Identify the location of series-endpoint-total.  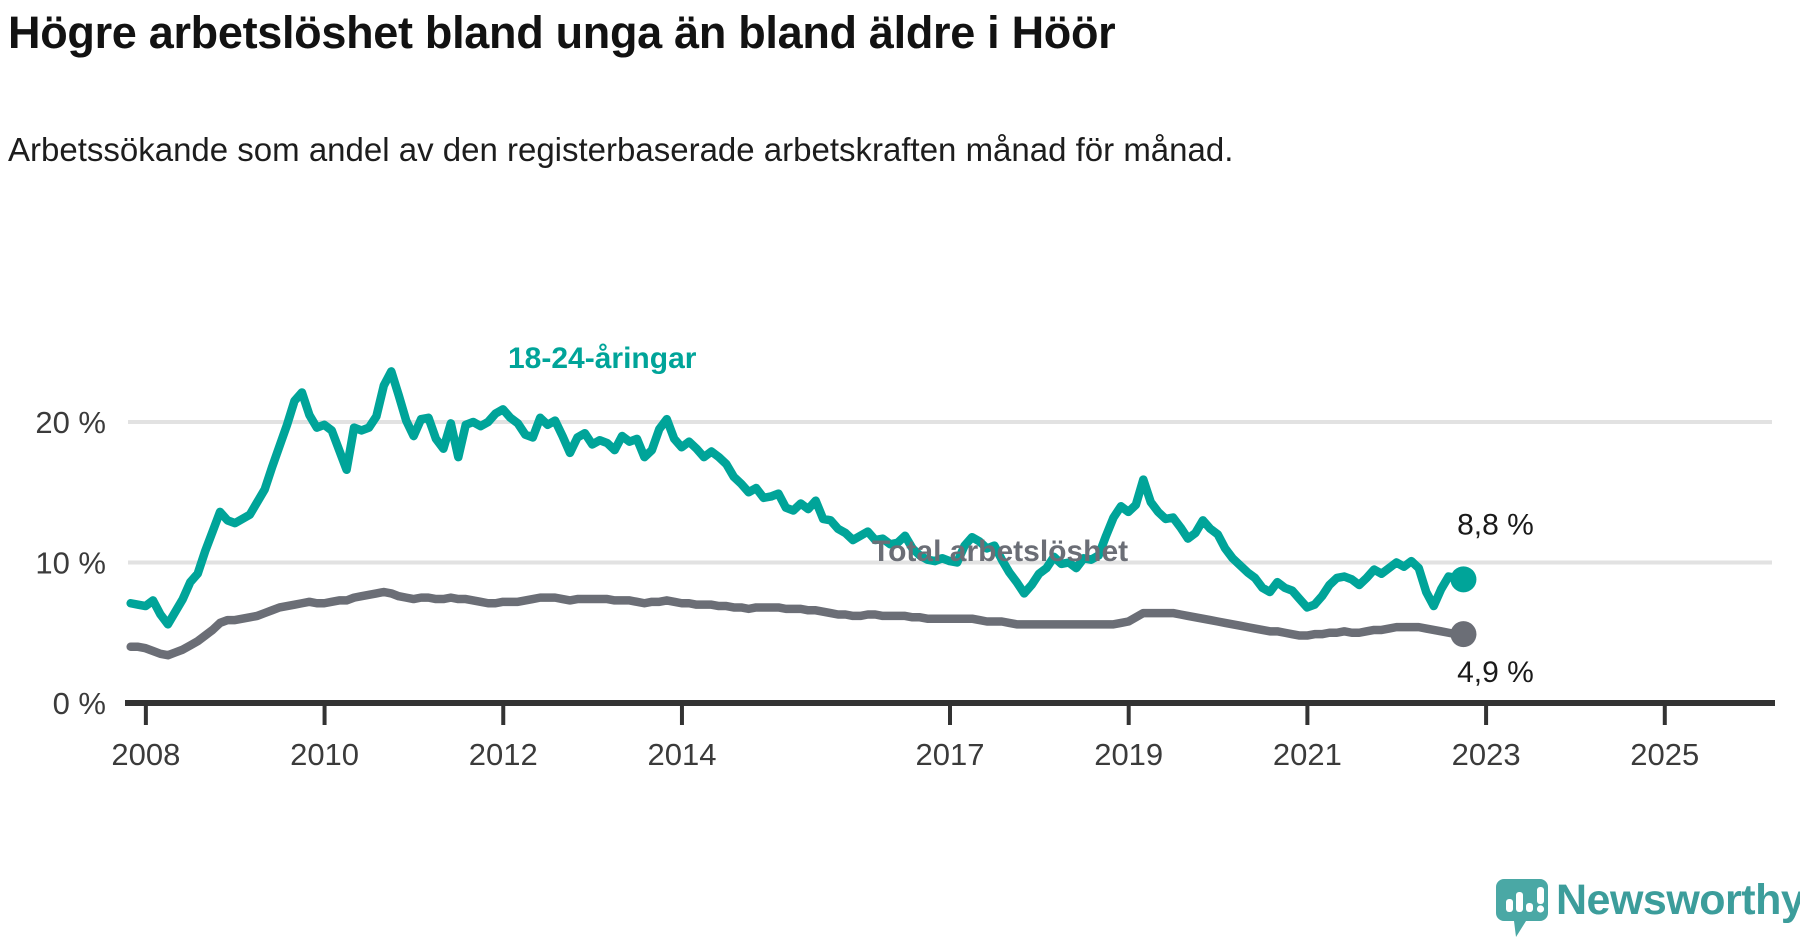
(1463, 634).